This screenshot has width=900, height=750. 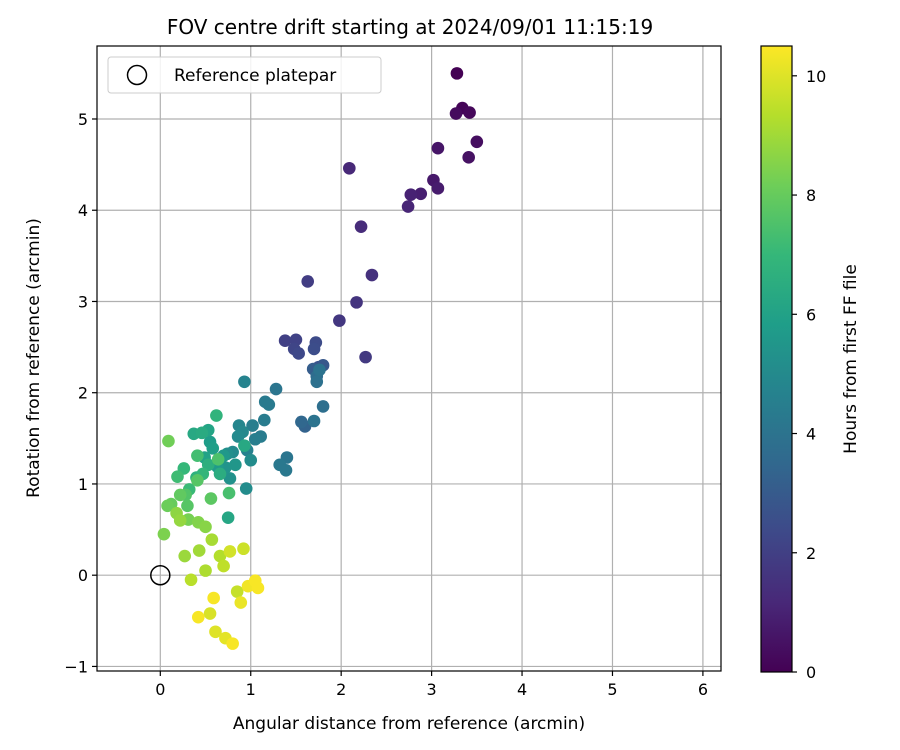 What do you see at coordinates (83, 393) in the screenshot?
I see `y-tick-label: 2` at bounding box center [83, 393].